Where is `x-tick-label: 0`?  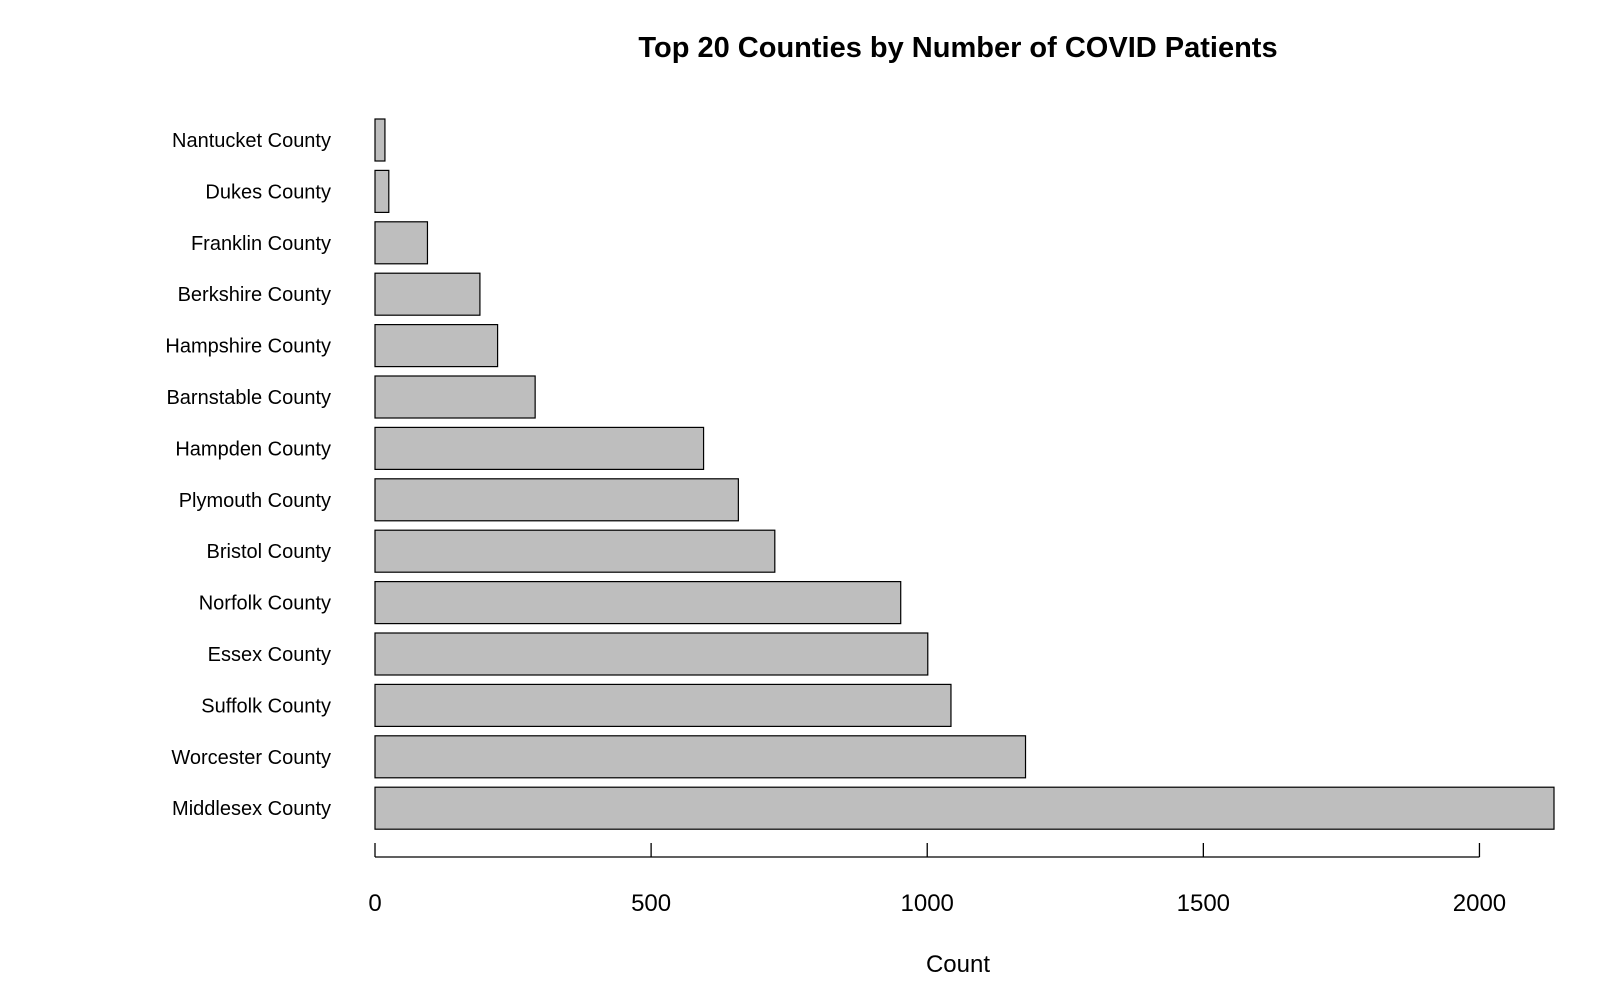
x-tick-label: 0 is located at coordinates (374, 903).